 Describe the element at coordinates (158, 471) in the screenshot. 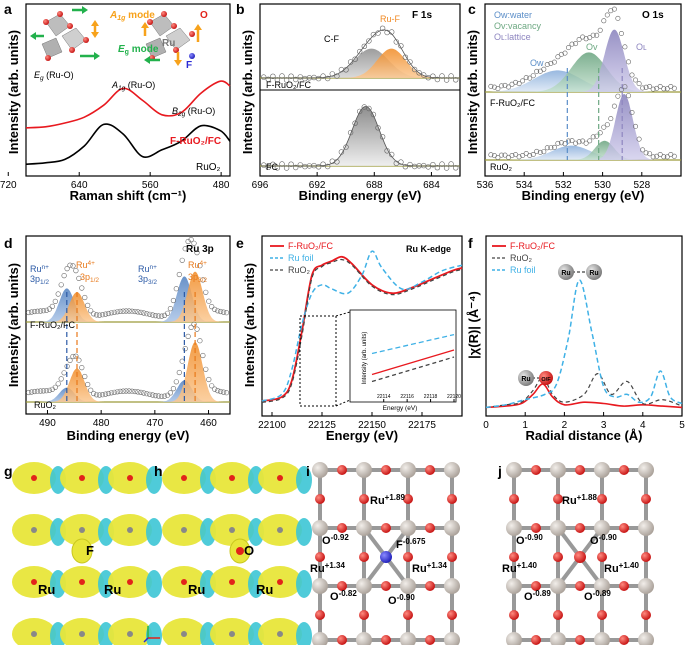

I see `panel-letter-h: h` at that location.